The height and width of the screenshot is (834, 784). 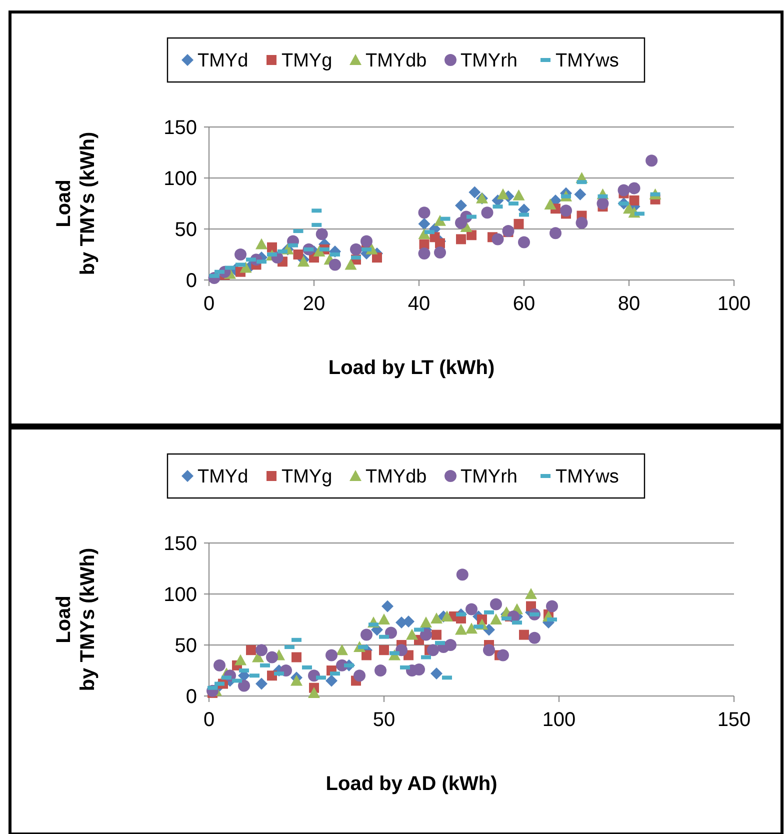 I want to click on x-tick-label: 40, so click(x=419, y=304).